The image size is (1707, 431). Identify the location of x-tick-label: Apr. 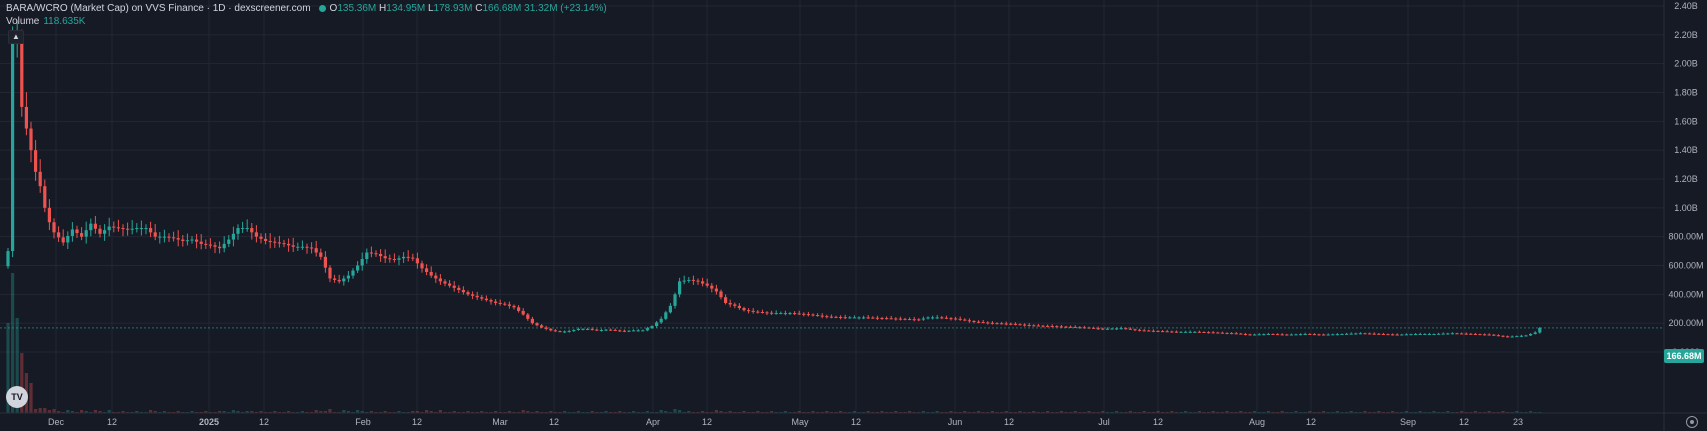
(653, 422).